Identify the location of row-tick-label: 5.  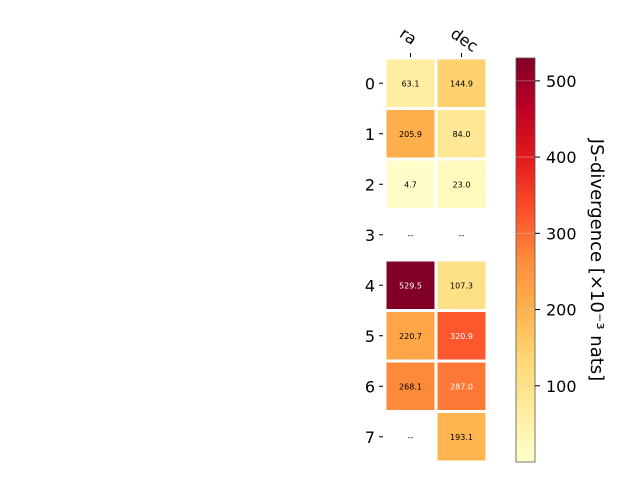
(370, 336).